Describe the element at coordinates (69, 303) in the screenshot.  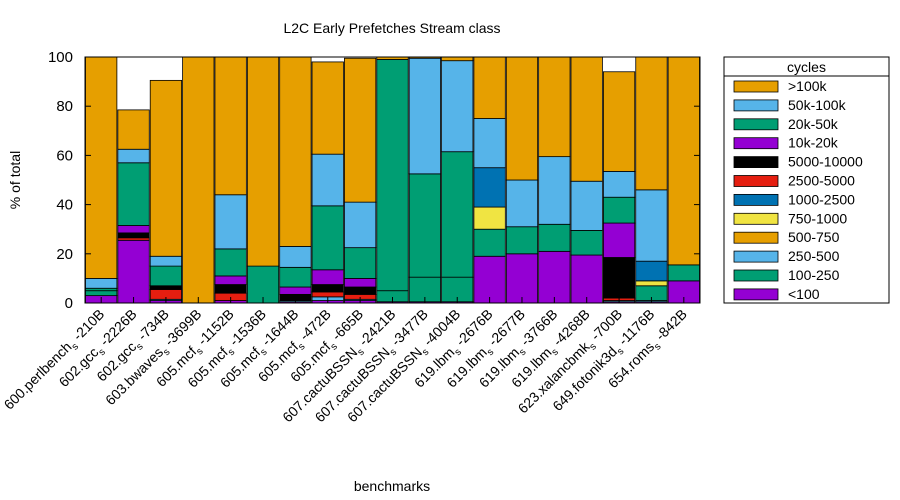
I see `y-tick-label: 0` at that location.